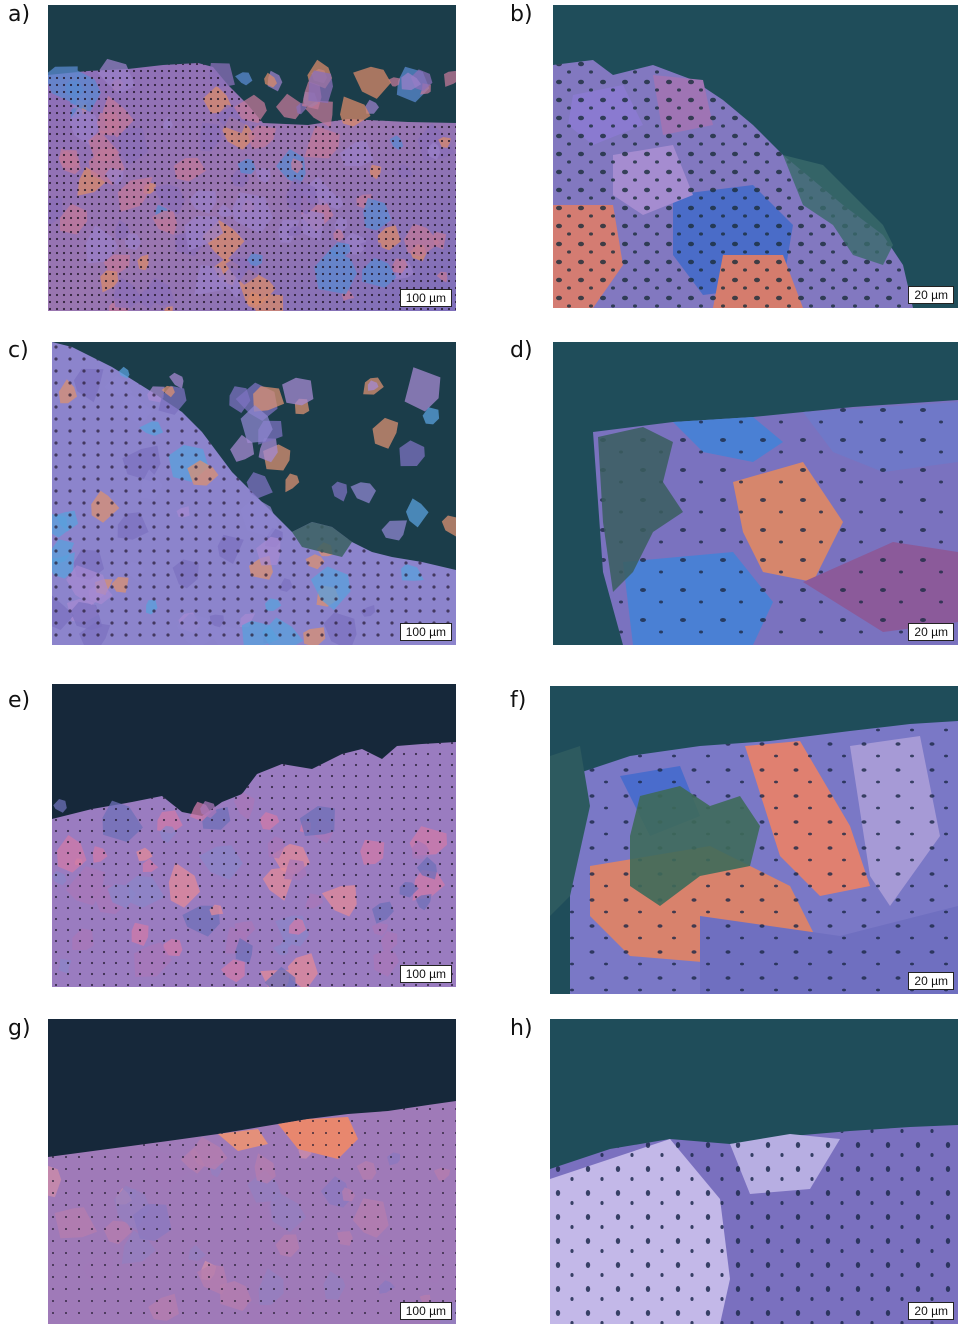 The height and width of the screenshot is (1324, 959). I want to click on micrograph-h-image, so click(754, 1171).